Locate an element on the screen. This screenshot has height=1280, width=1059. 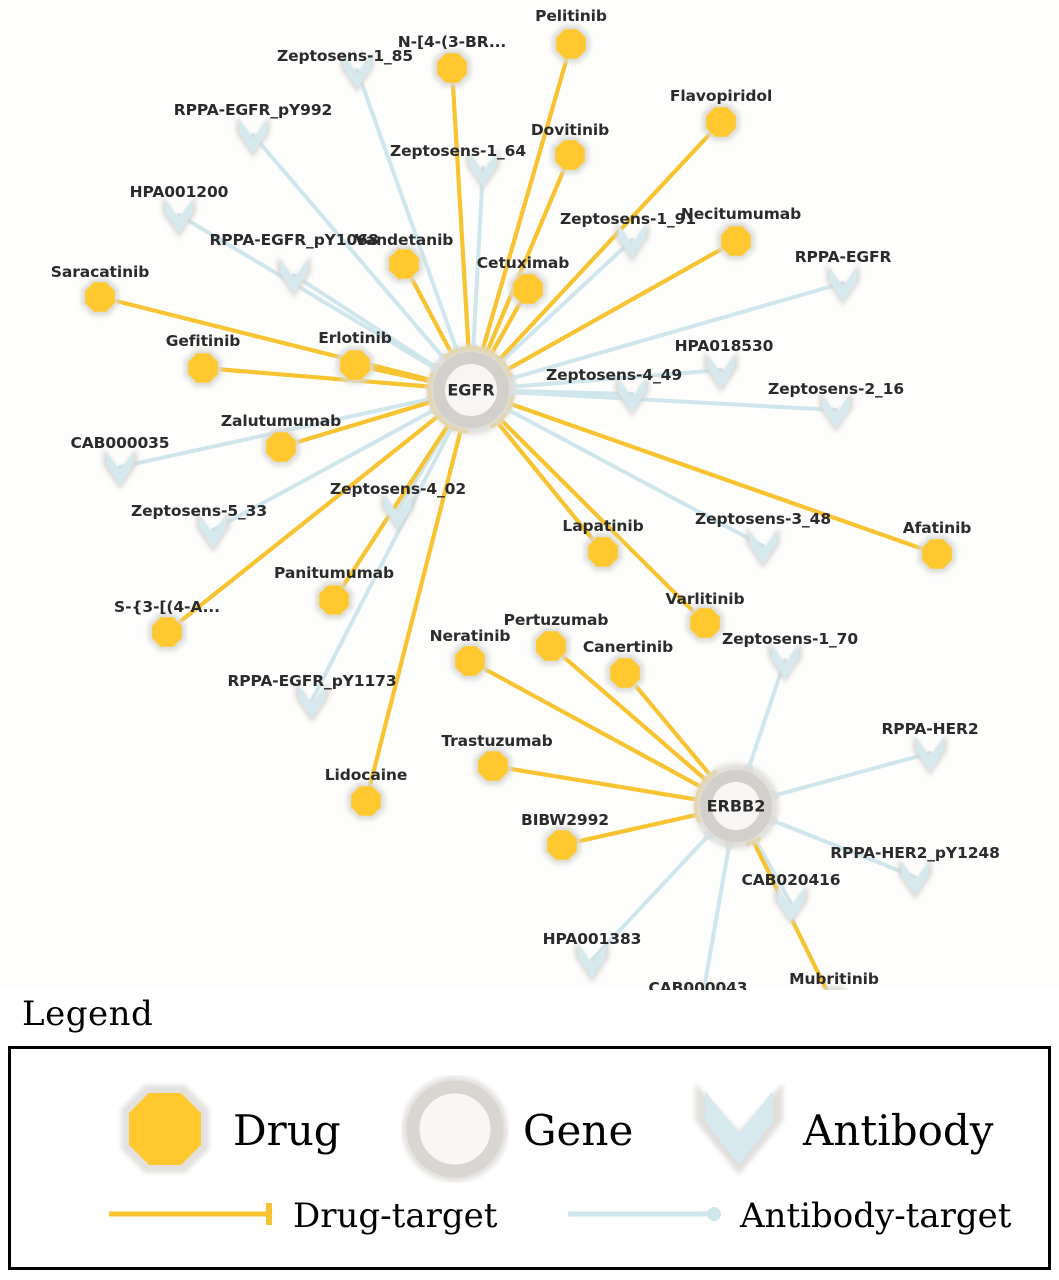
legend-item-drug-target: Drug-target is located at coordinates (302, 1216).